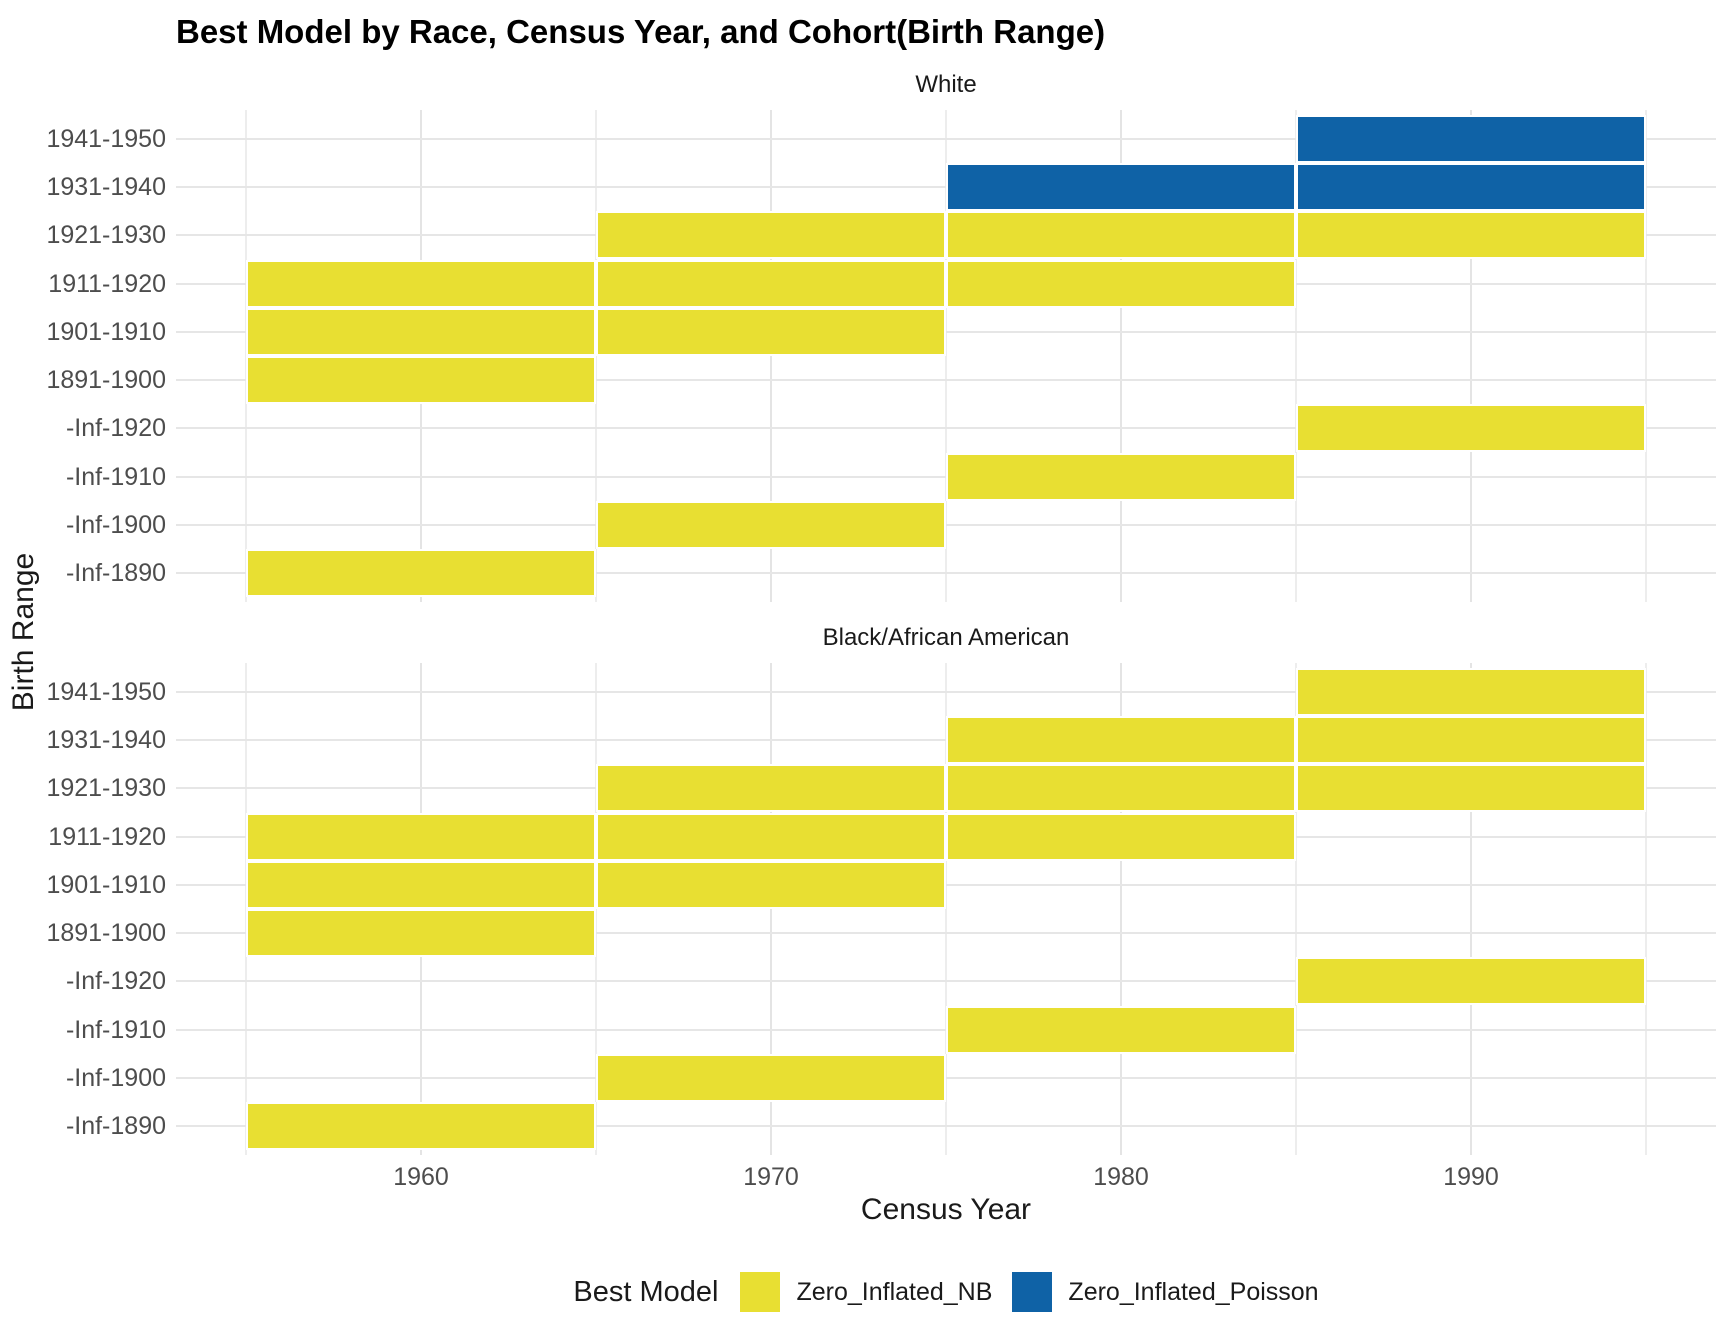 The height and width of the screenshot is (1344, 1728). What do you see at coordinates (421, 1177) in the screenshot?
I see `x-tick-label: 1960` at bounding box center [421, 1177].